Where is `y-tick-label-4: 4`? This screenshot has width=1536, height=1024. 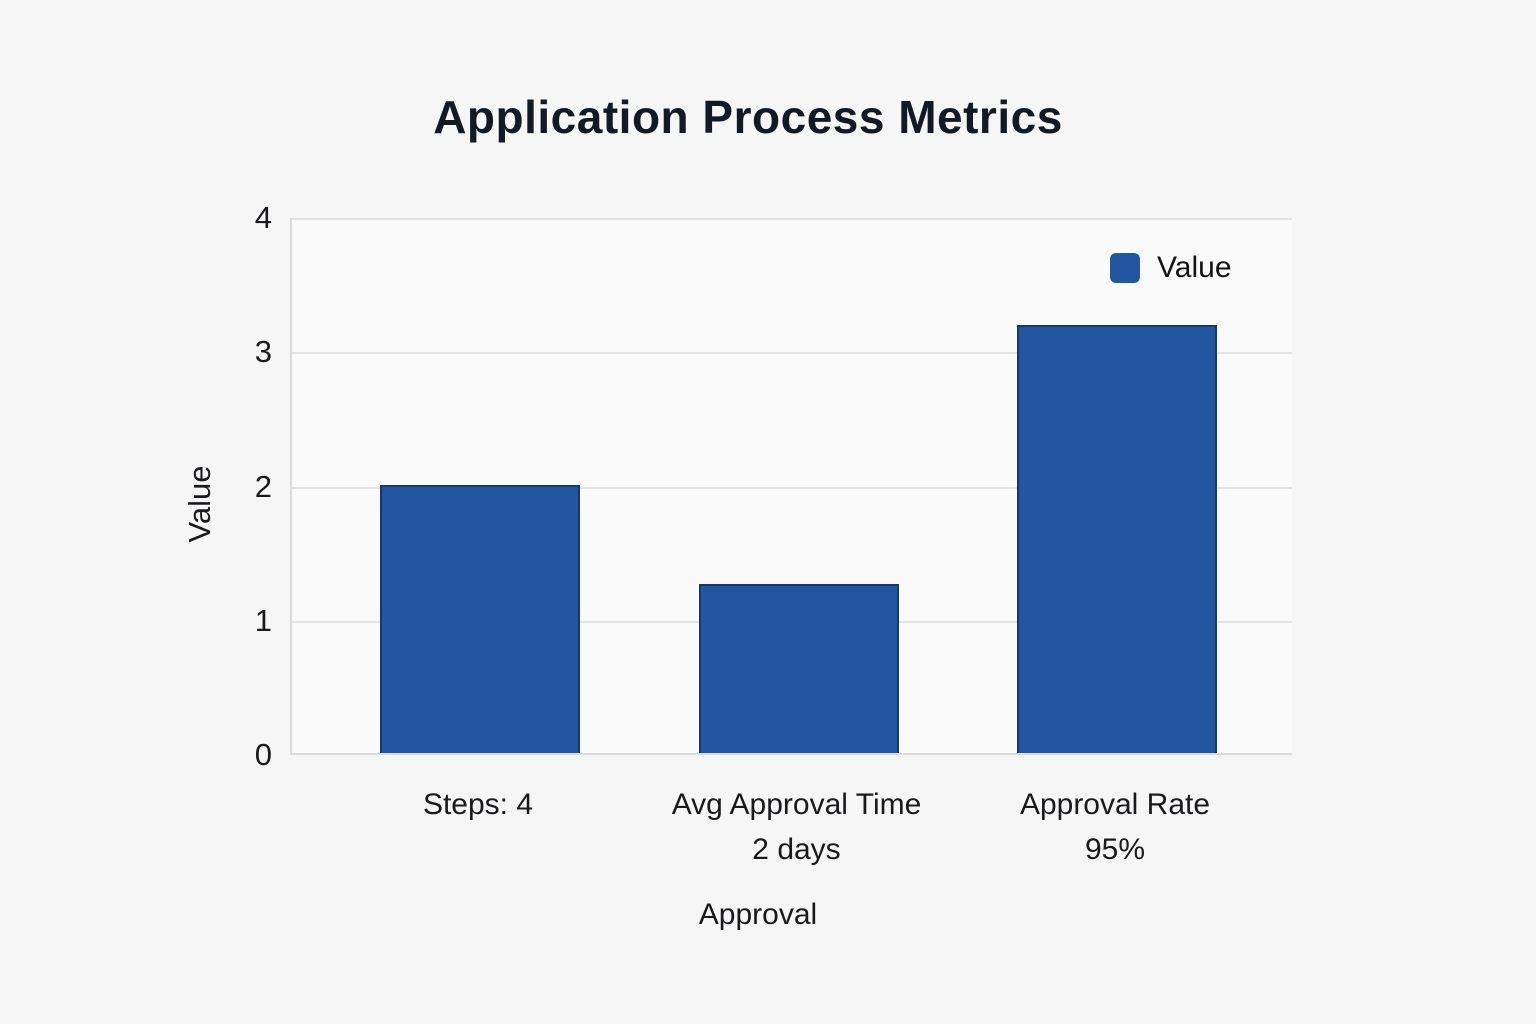 y-tick-label-4: 4 is located at coordinates (263, 217).